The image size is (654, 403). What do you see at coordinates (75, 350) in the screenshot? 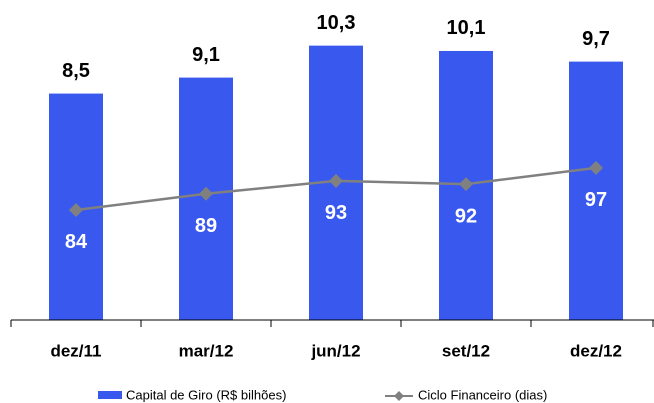
I see `x-tick-label: dez/11` at bounding box center [75, 350].